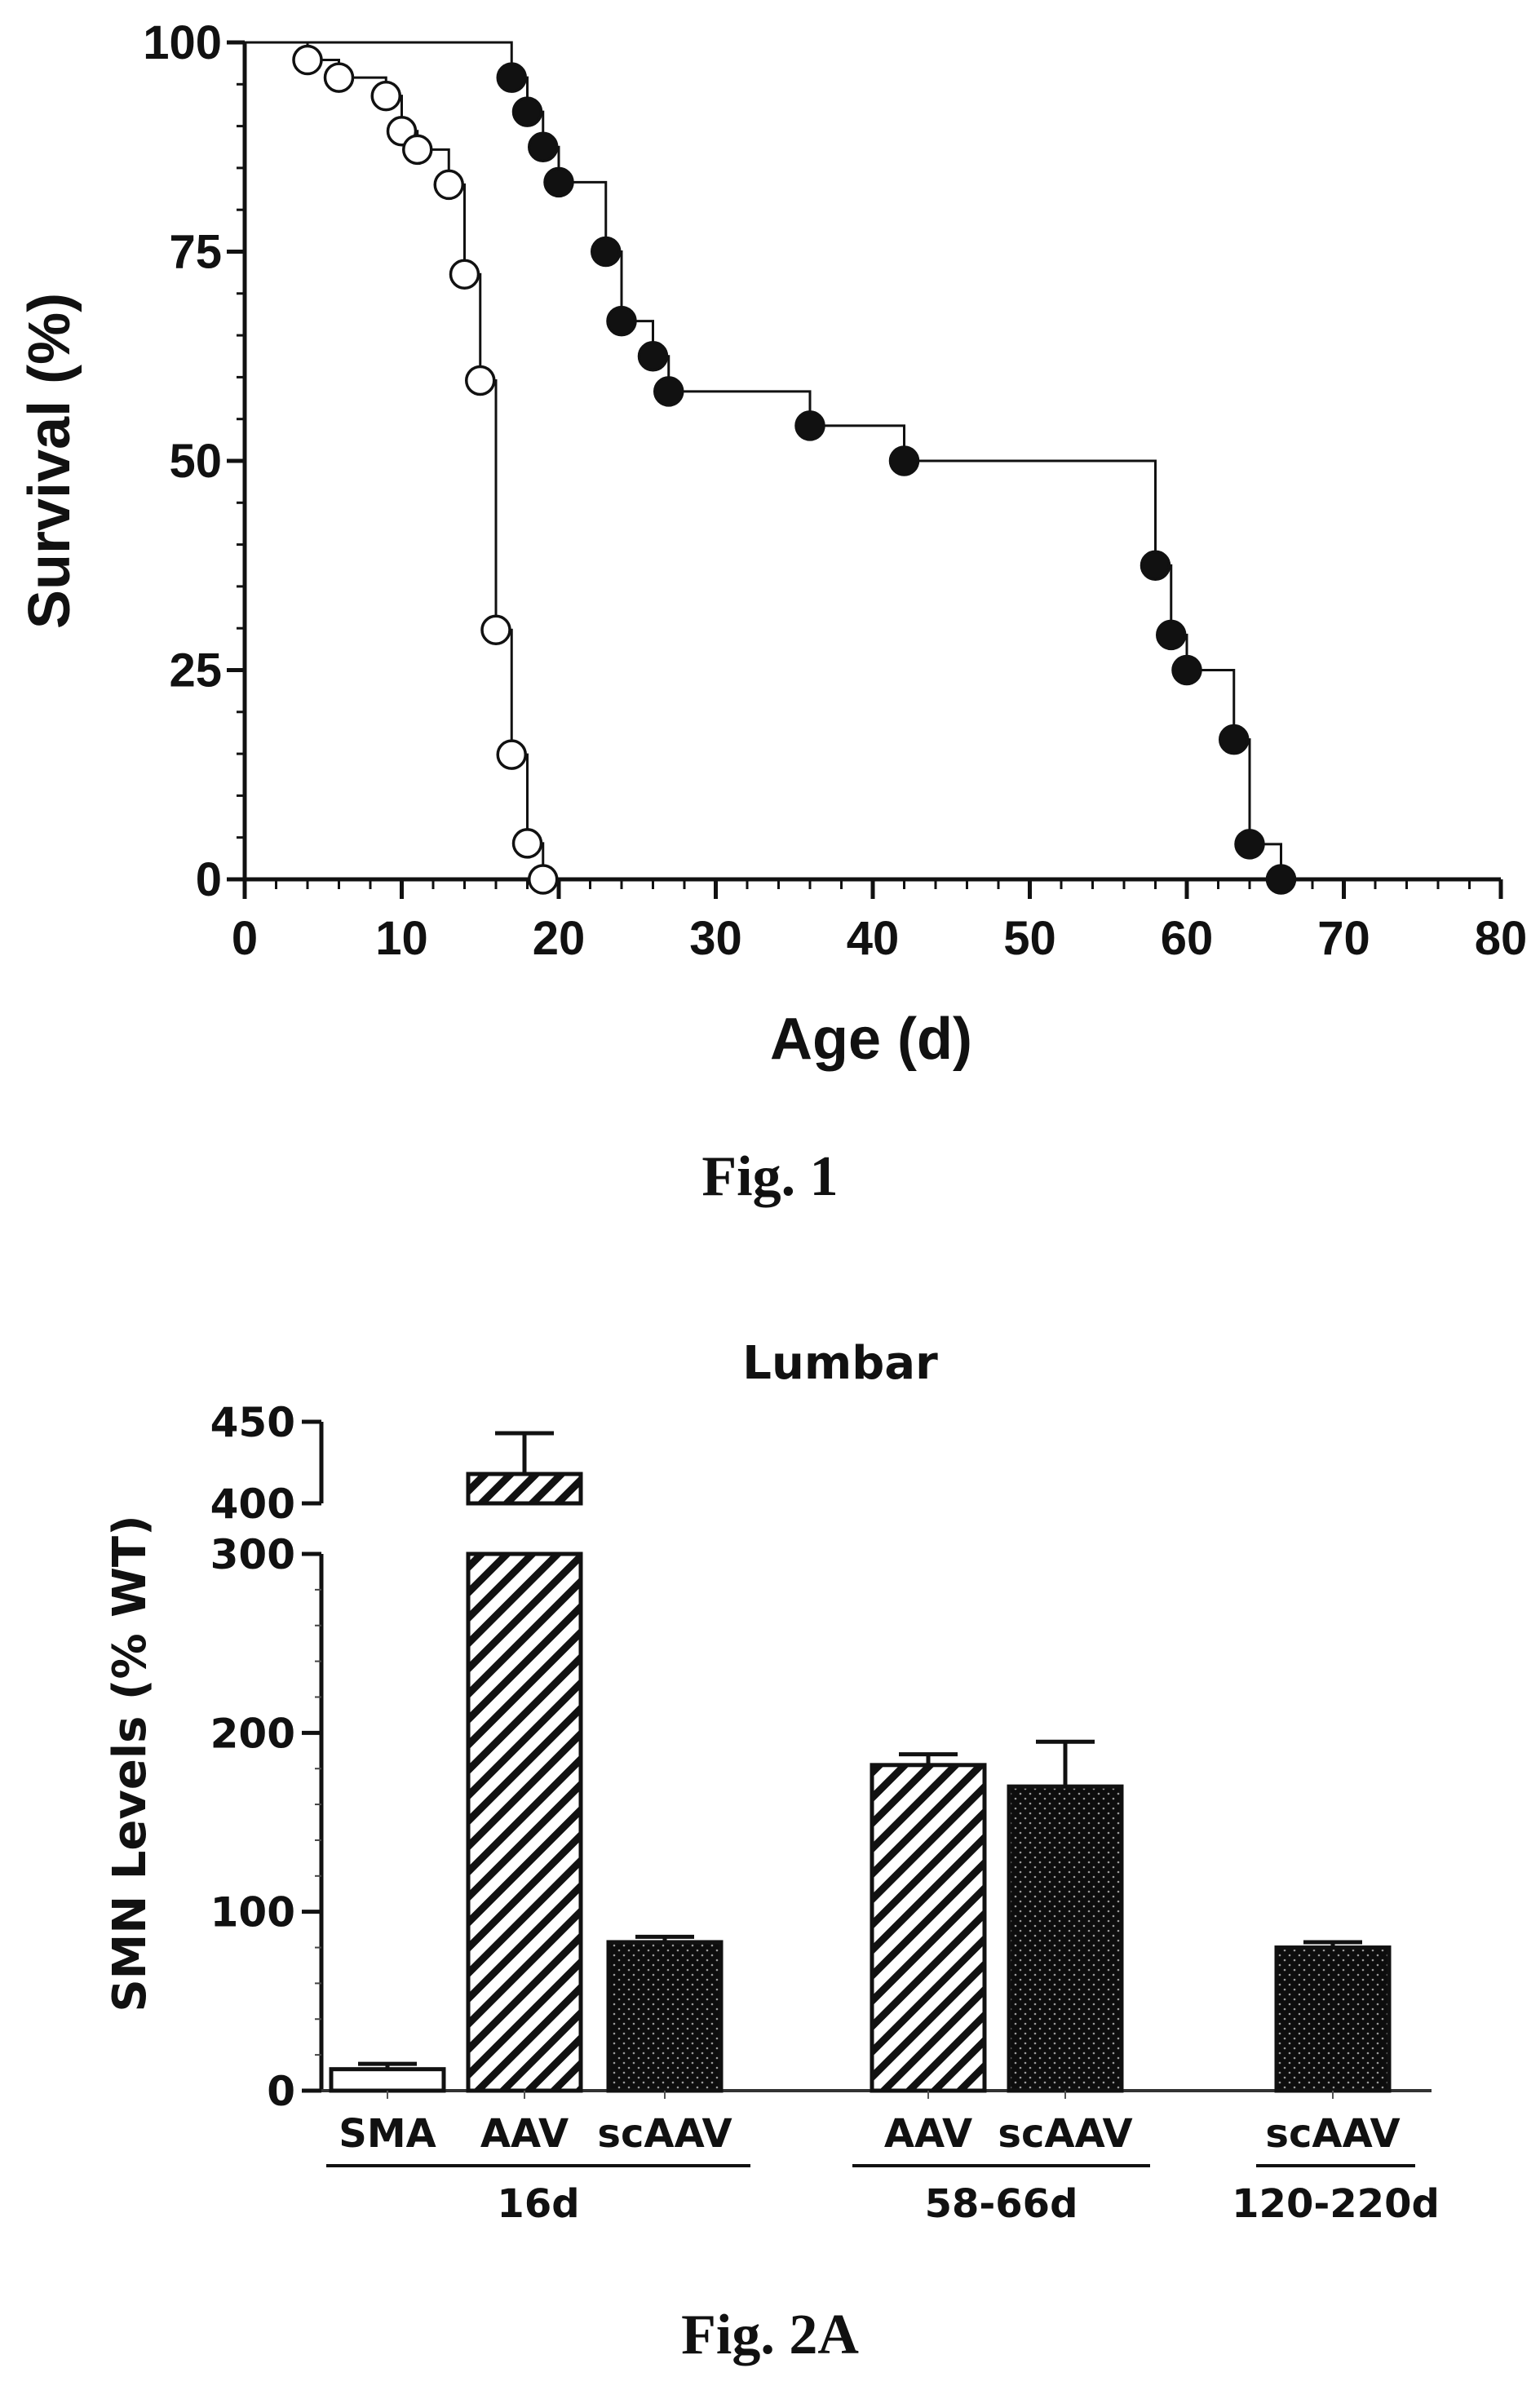  Describe the element at coordinates (252, 1422) in the screenshot. I see `y-tick-label: 450` at that location.